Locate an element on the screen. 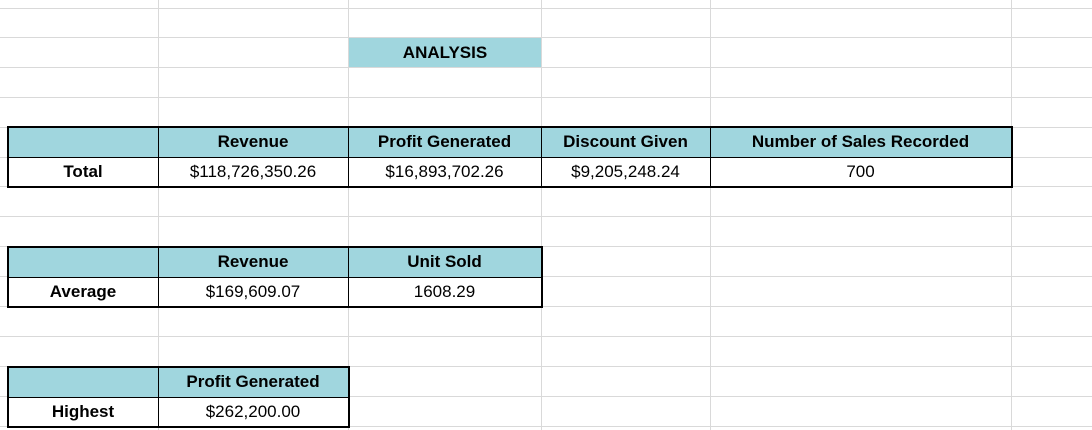 This screenshot has width=1092, height=430. total-header-sales-count: Number of Sales Recorded is located at coordinates (860, 141).